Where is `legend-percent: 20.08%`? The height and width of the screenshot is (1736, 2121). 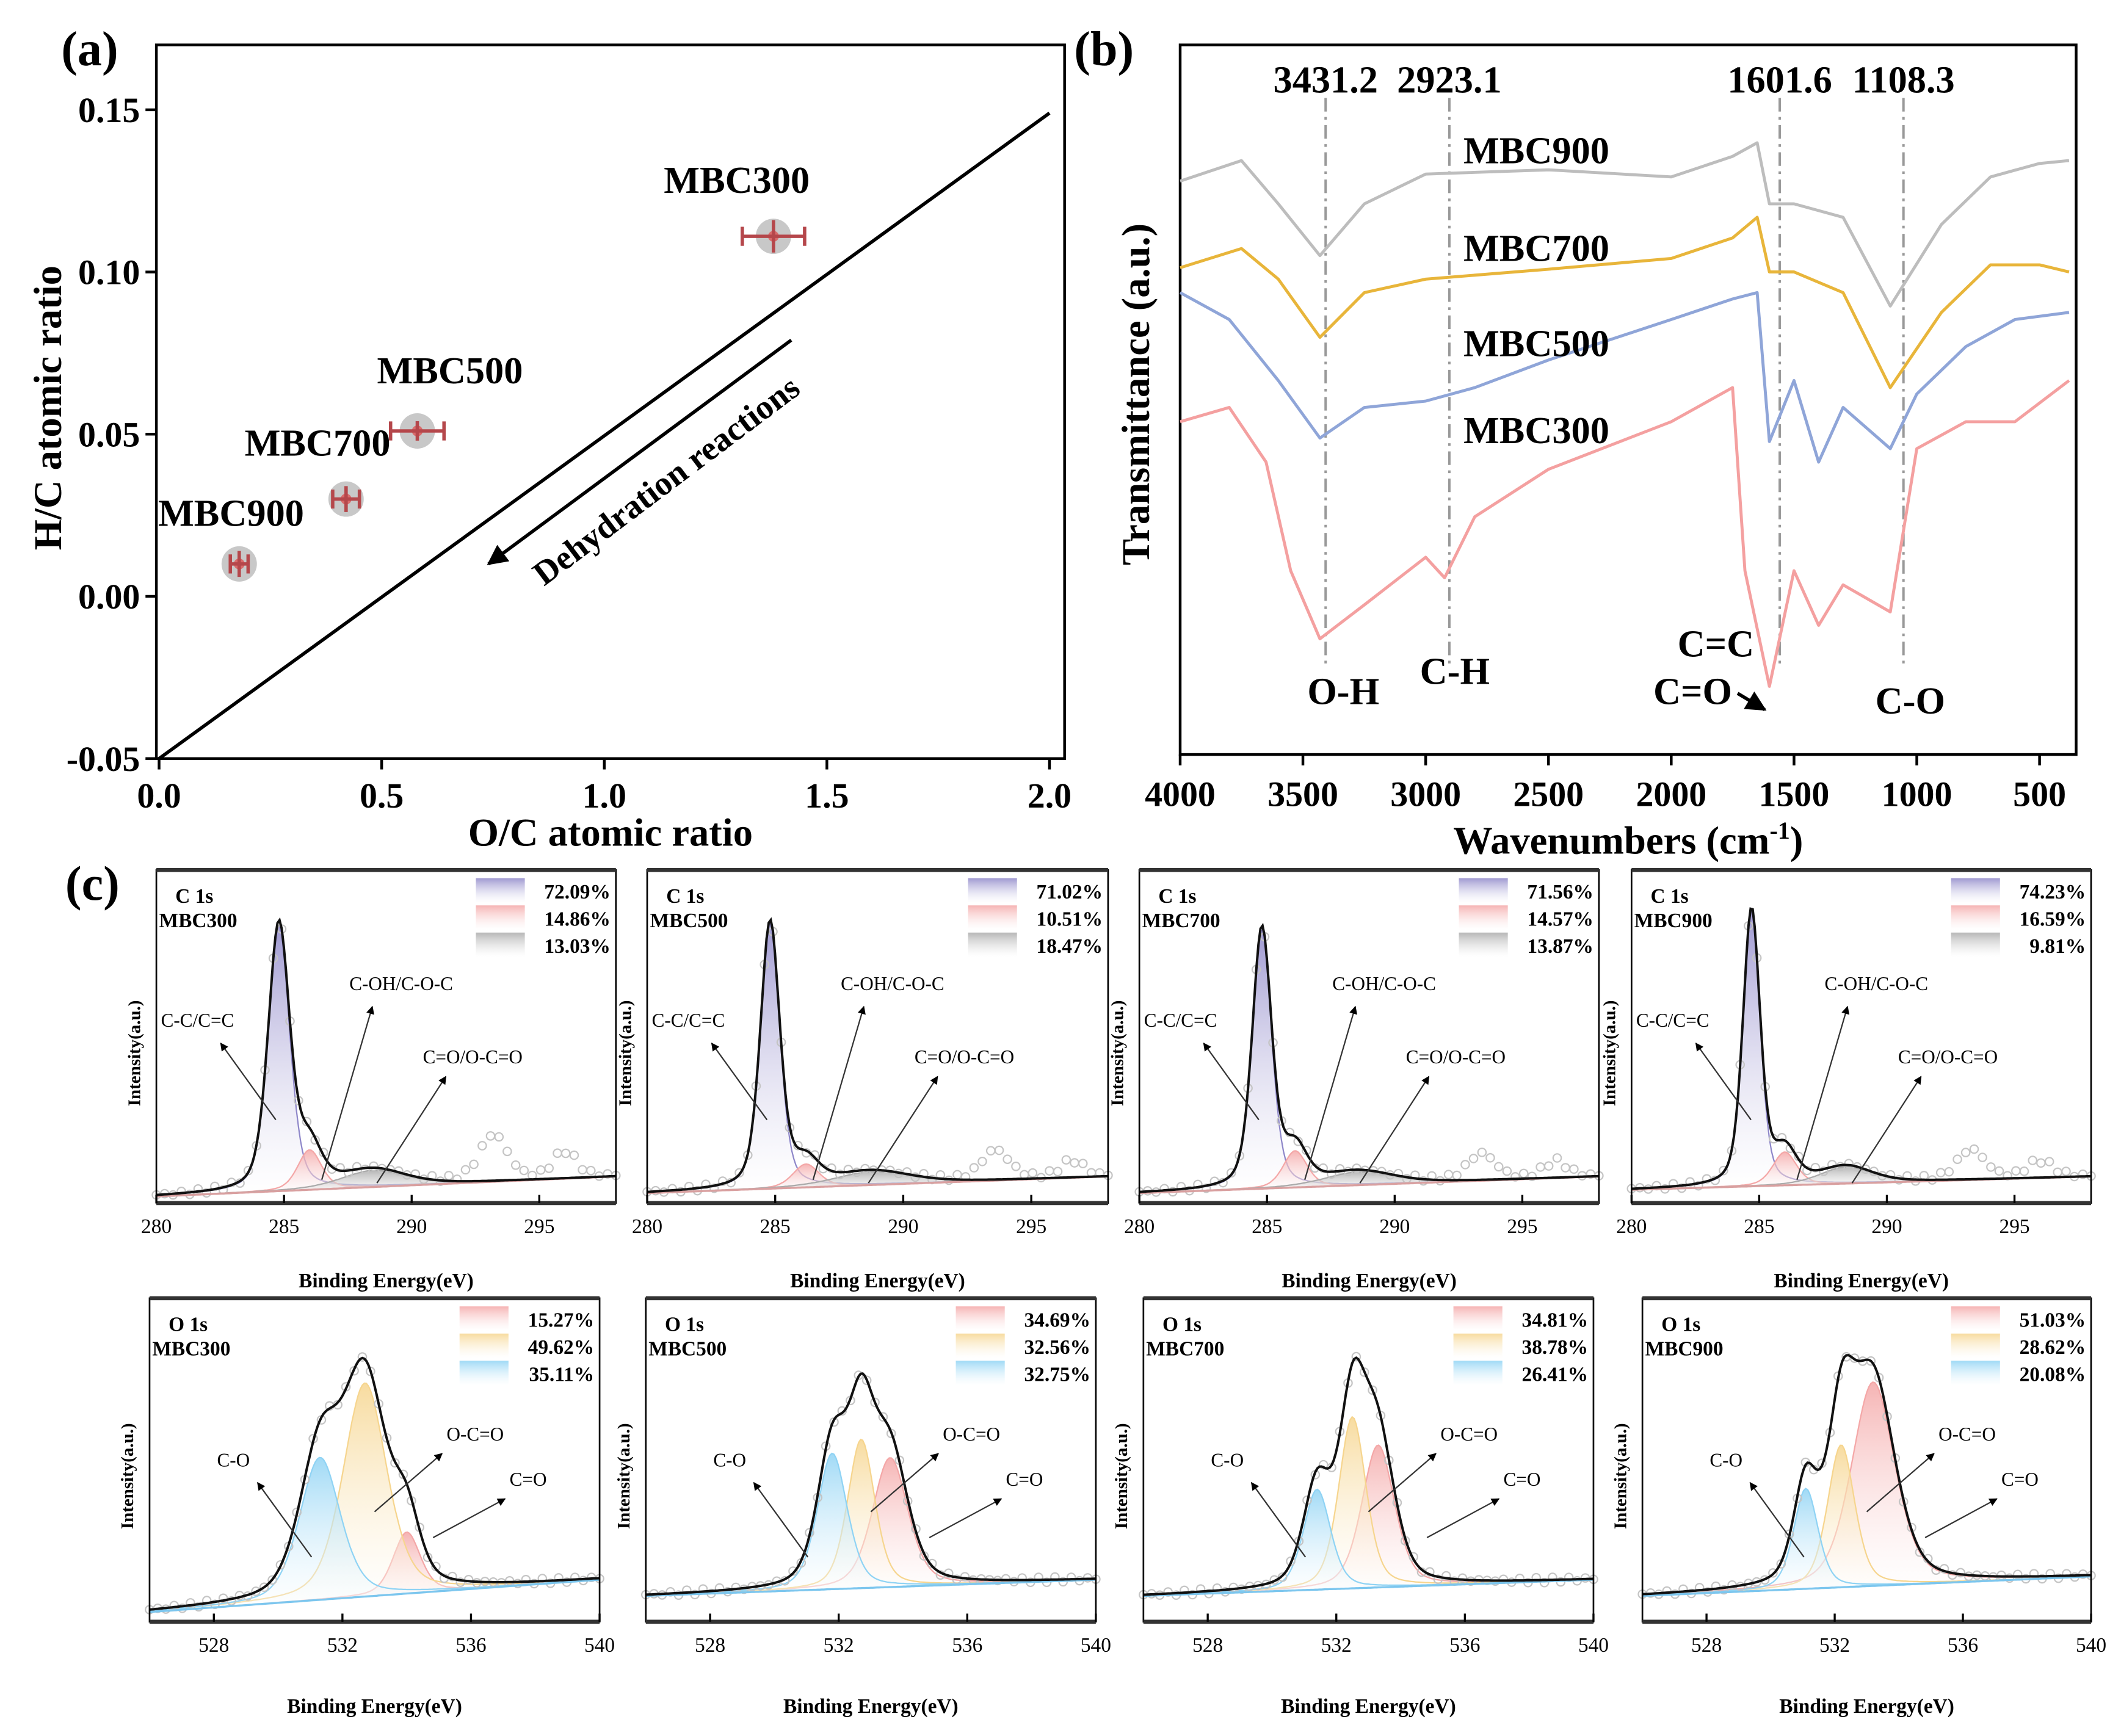
legend-percent: 20.08% is located at coordinates (2053, 1375).